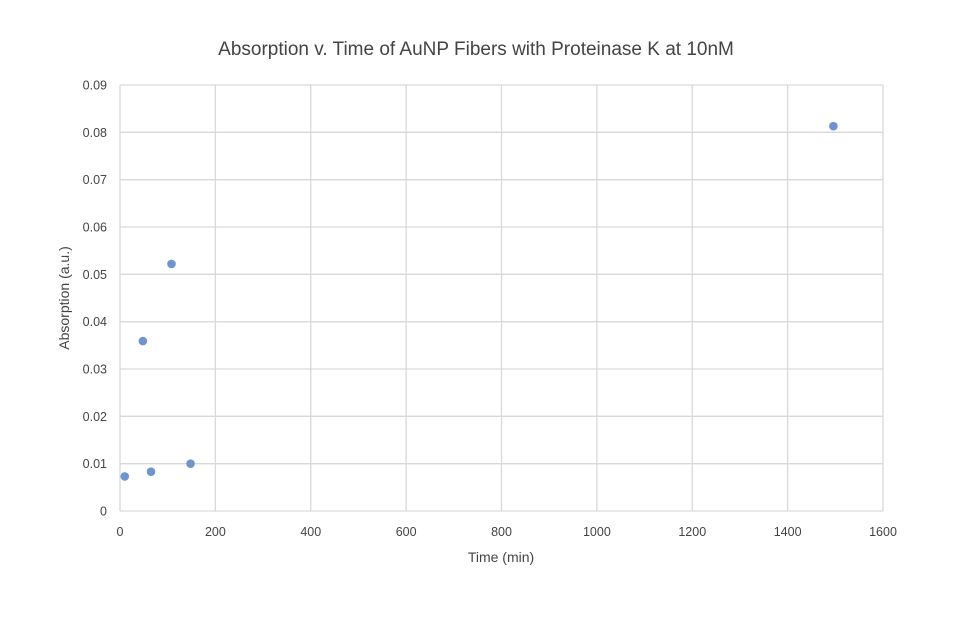 Image resolution: width=968 pixels, height=637 pixels. Describe the element at coordinates (95, 180) in the screenshot. I see `y-tick-label: 0.07` at that location.